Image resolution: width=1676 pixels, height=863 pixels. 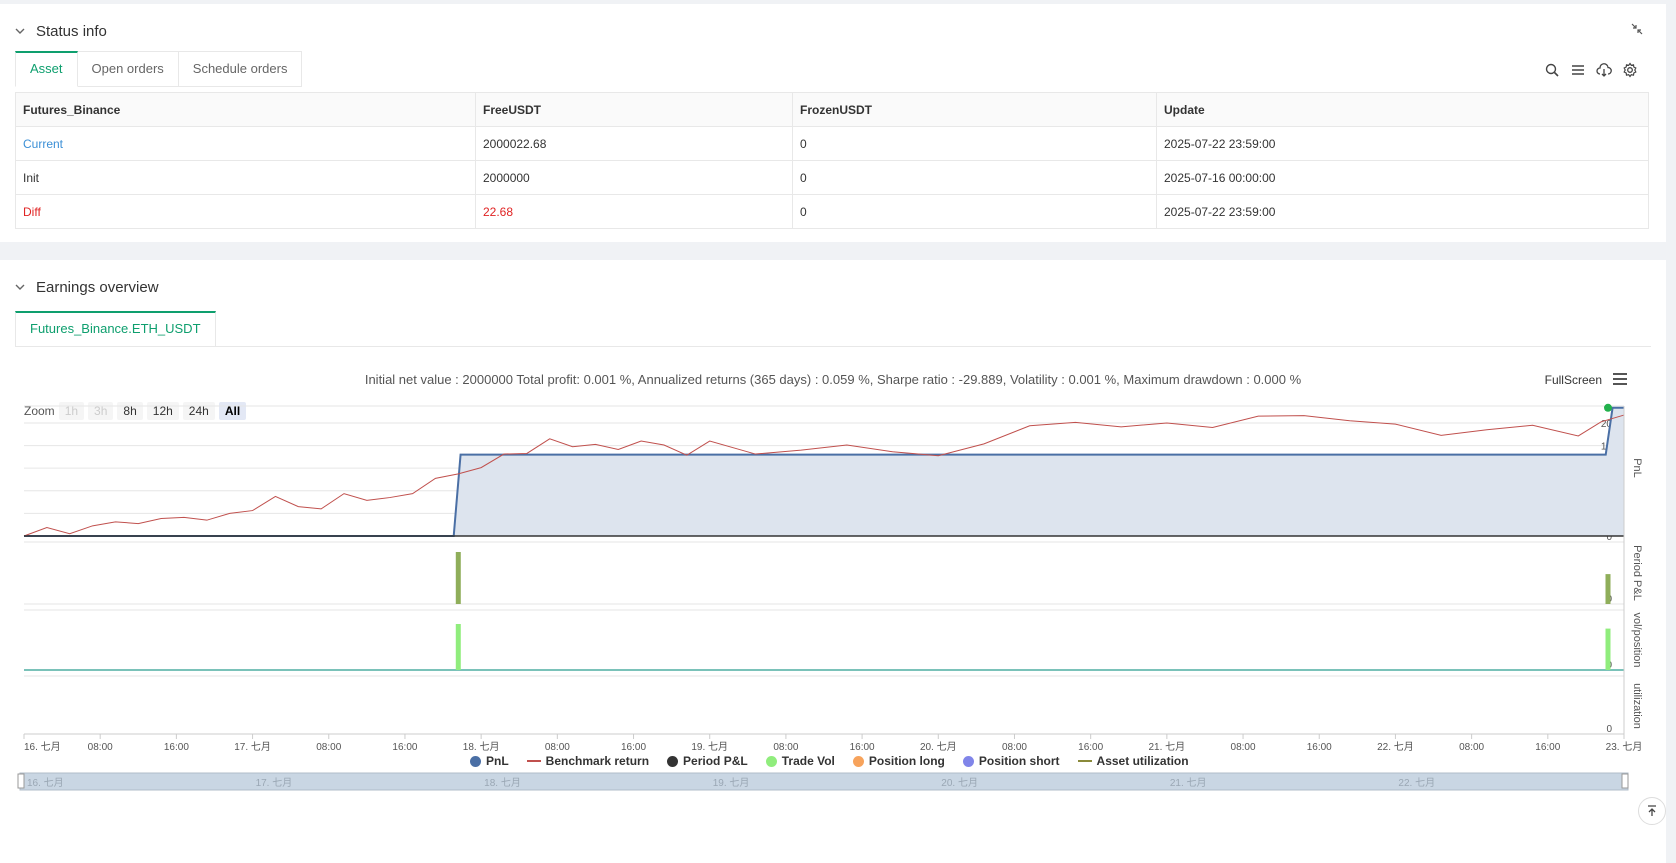 I want to click on menu-icon, so click(x=1620, y=379).